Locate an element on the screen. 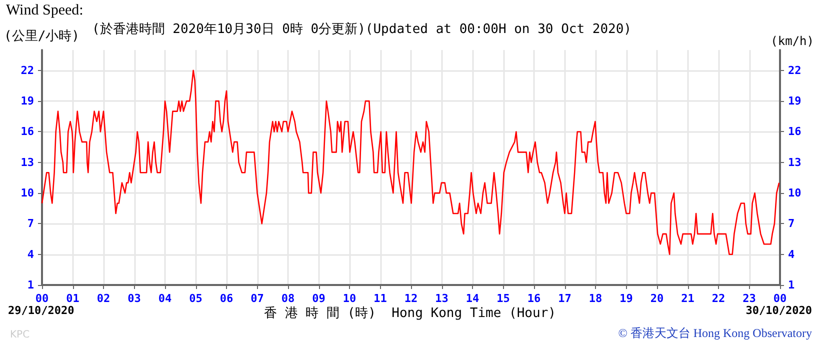  y-axis-title: (公里/小時) is located at coordinates (42, 36).